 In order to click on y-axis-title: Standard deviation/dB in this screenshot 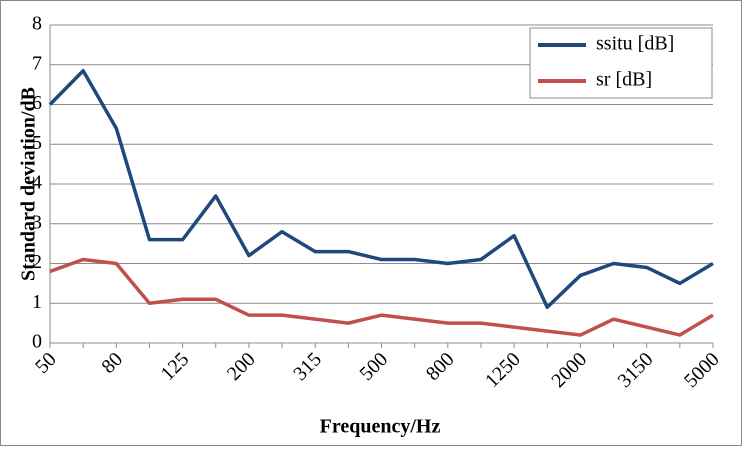, I will do `click(29, 184)`.